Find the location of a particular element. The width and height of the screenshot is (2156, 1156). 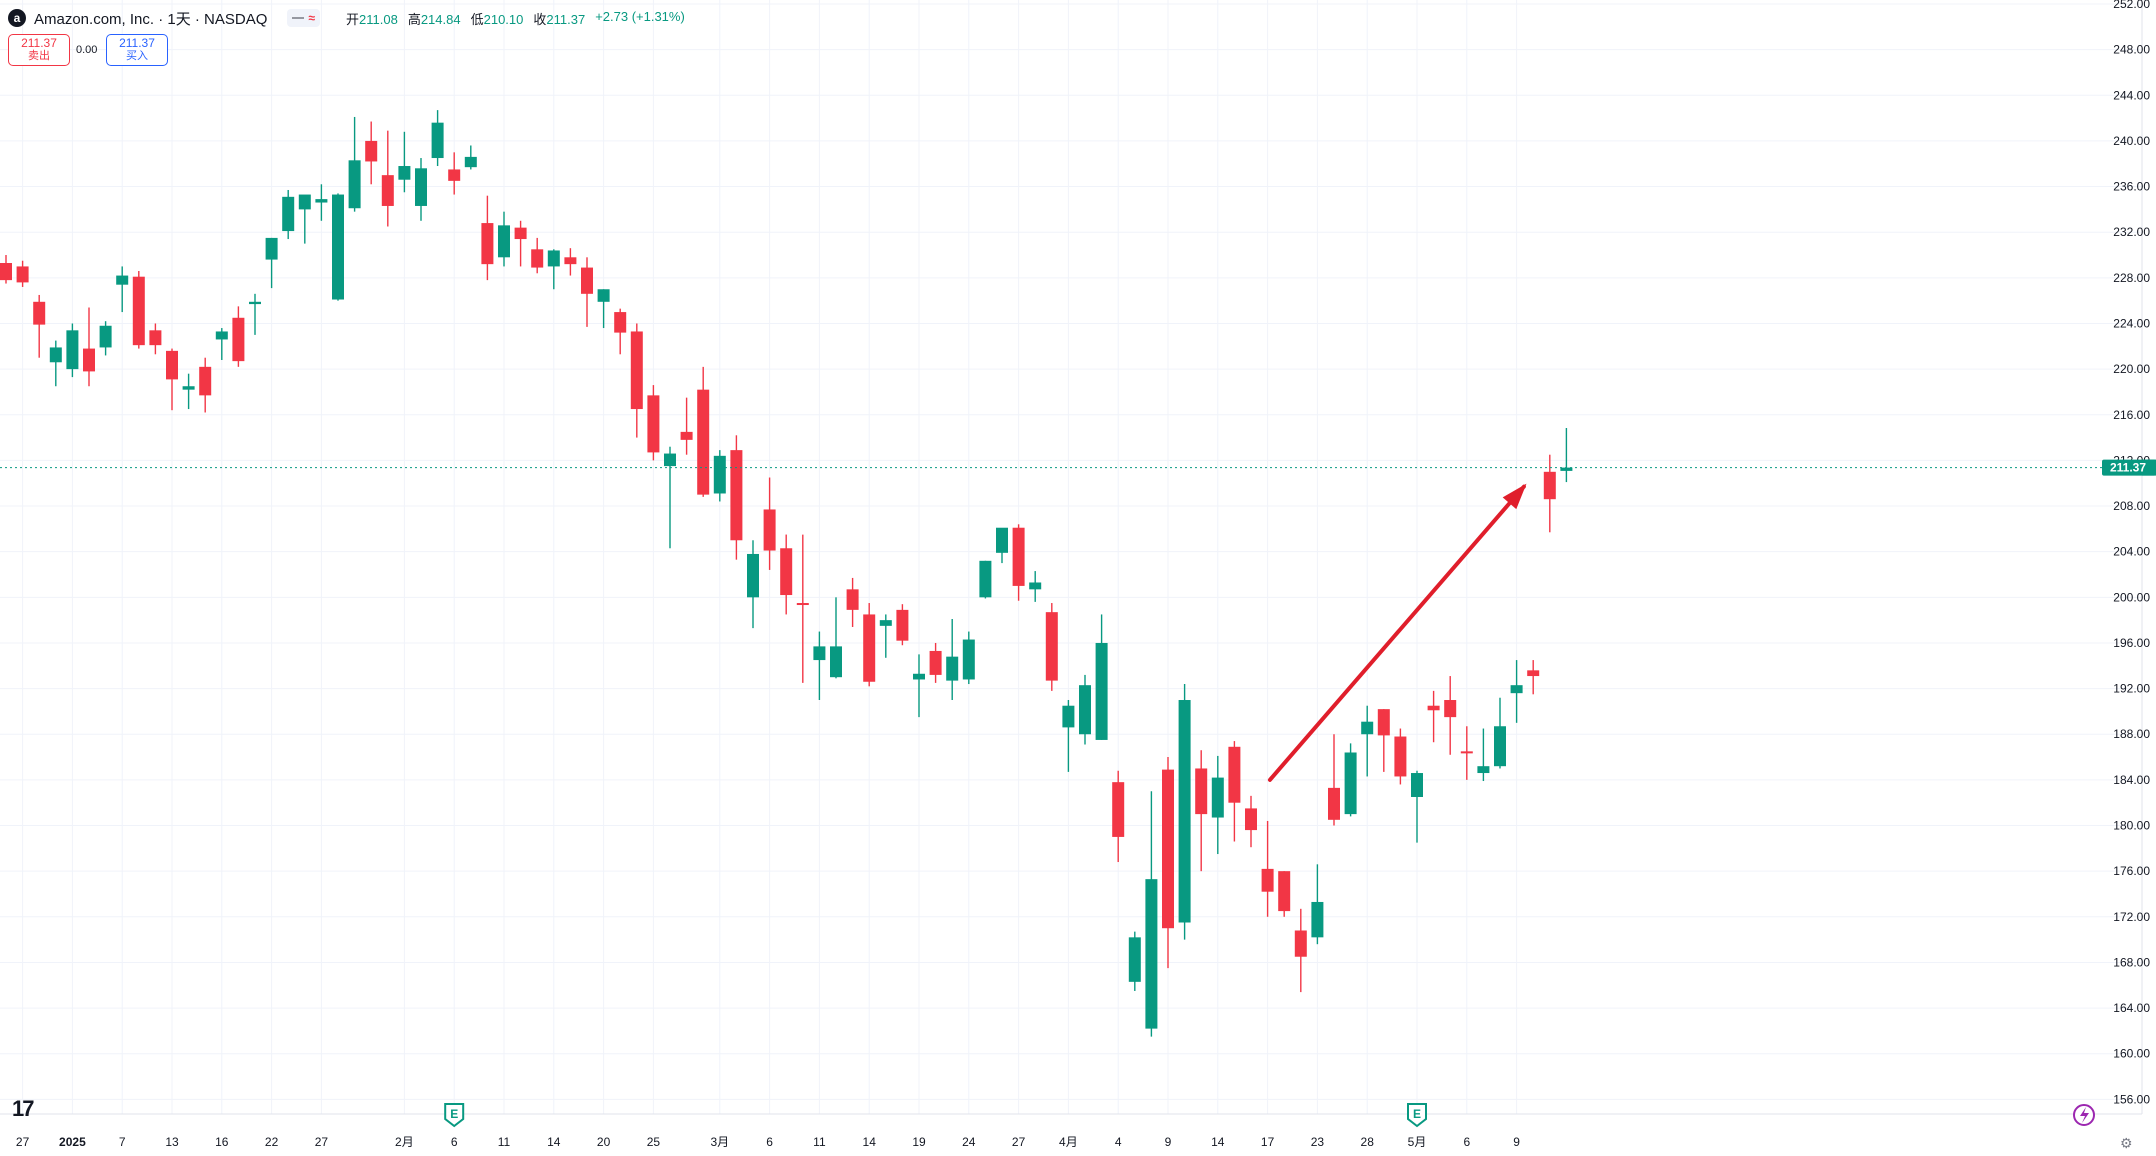

date-tick-label: 7 is located at coordinates (122, 1142).